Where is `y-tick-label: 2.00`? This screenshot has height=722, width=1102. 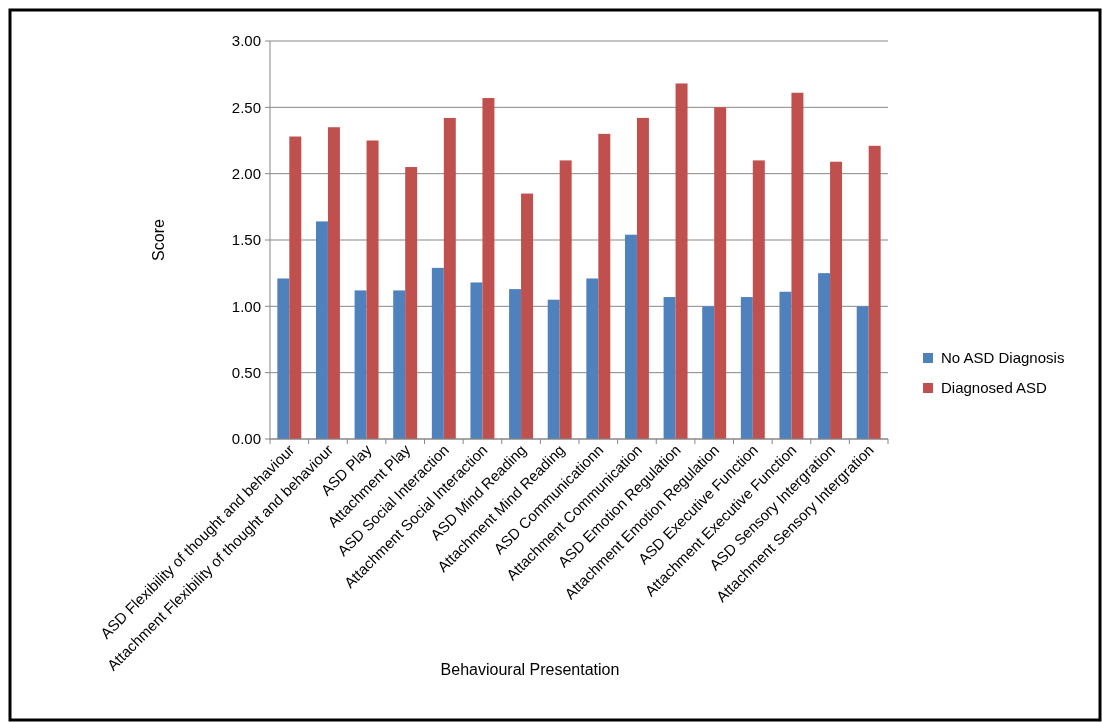 y-tick-label: 2.00 is located at coordinates (246, 173).